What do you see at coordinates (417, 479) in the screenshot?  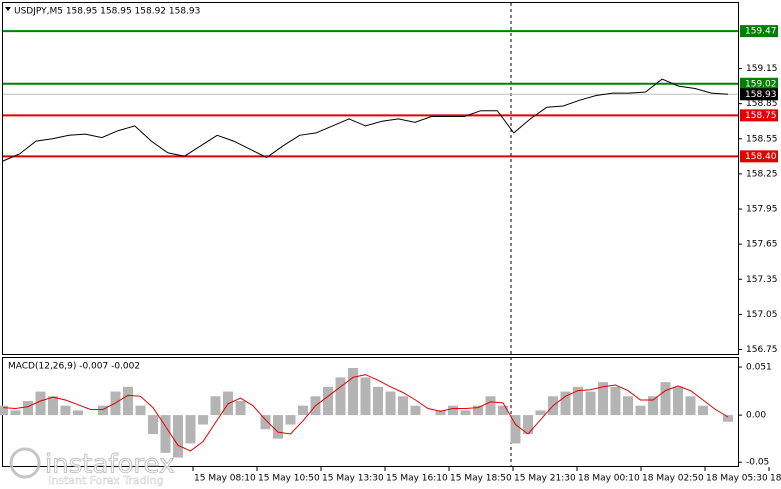 I see `x-tick-label: 15 May 16:10` at bounding box center [417, 479].